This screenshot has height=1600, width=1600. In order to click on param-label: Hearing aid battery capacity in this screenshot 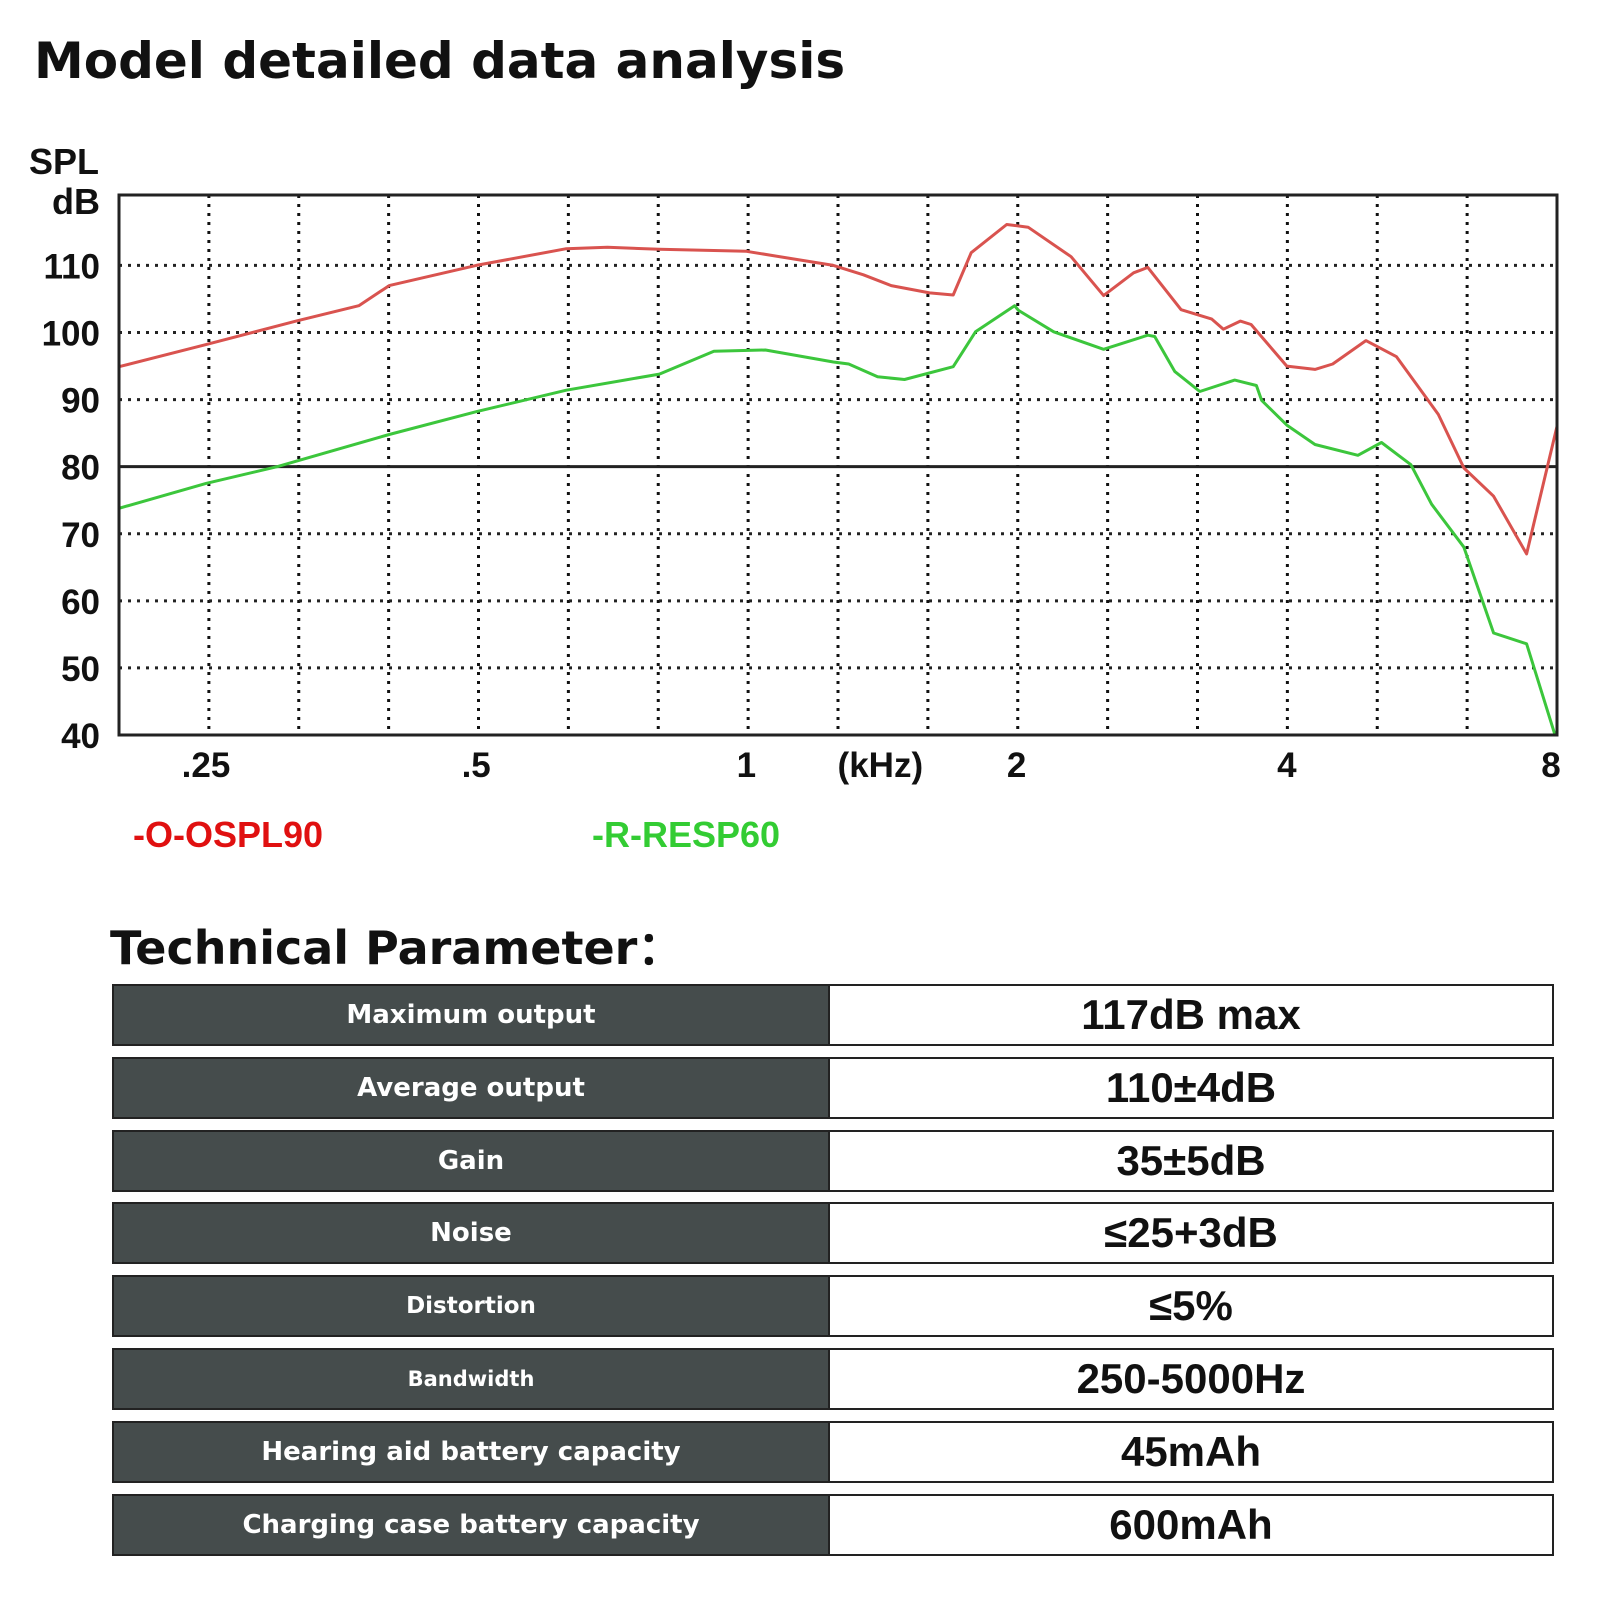, I will do `click(471, 1451)`.